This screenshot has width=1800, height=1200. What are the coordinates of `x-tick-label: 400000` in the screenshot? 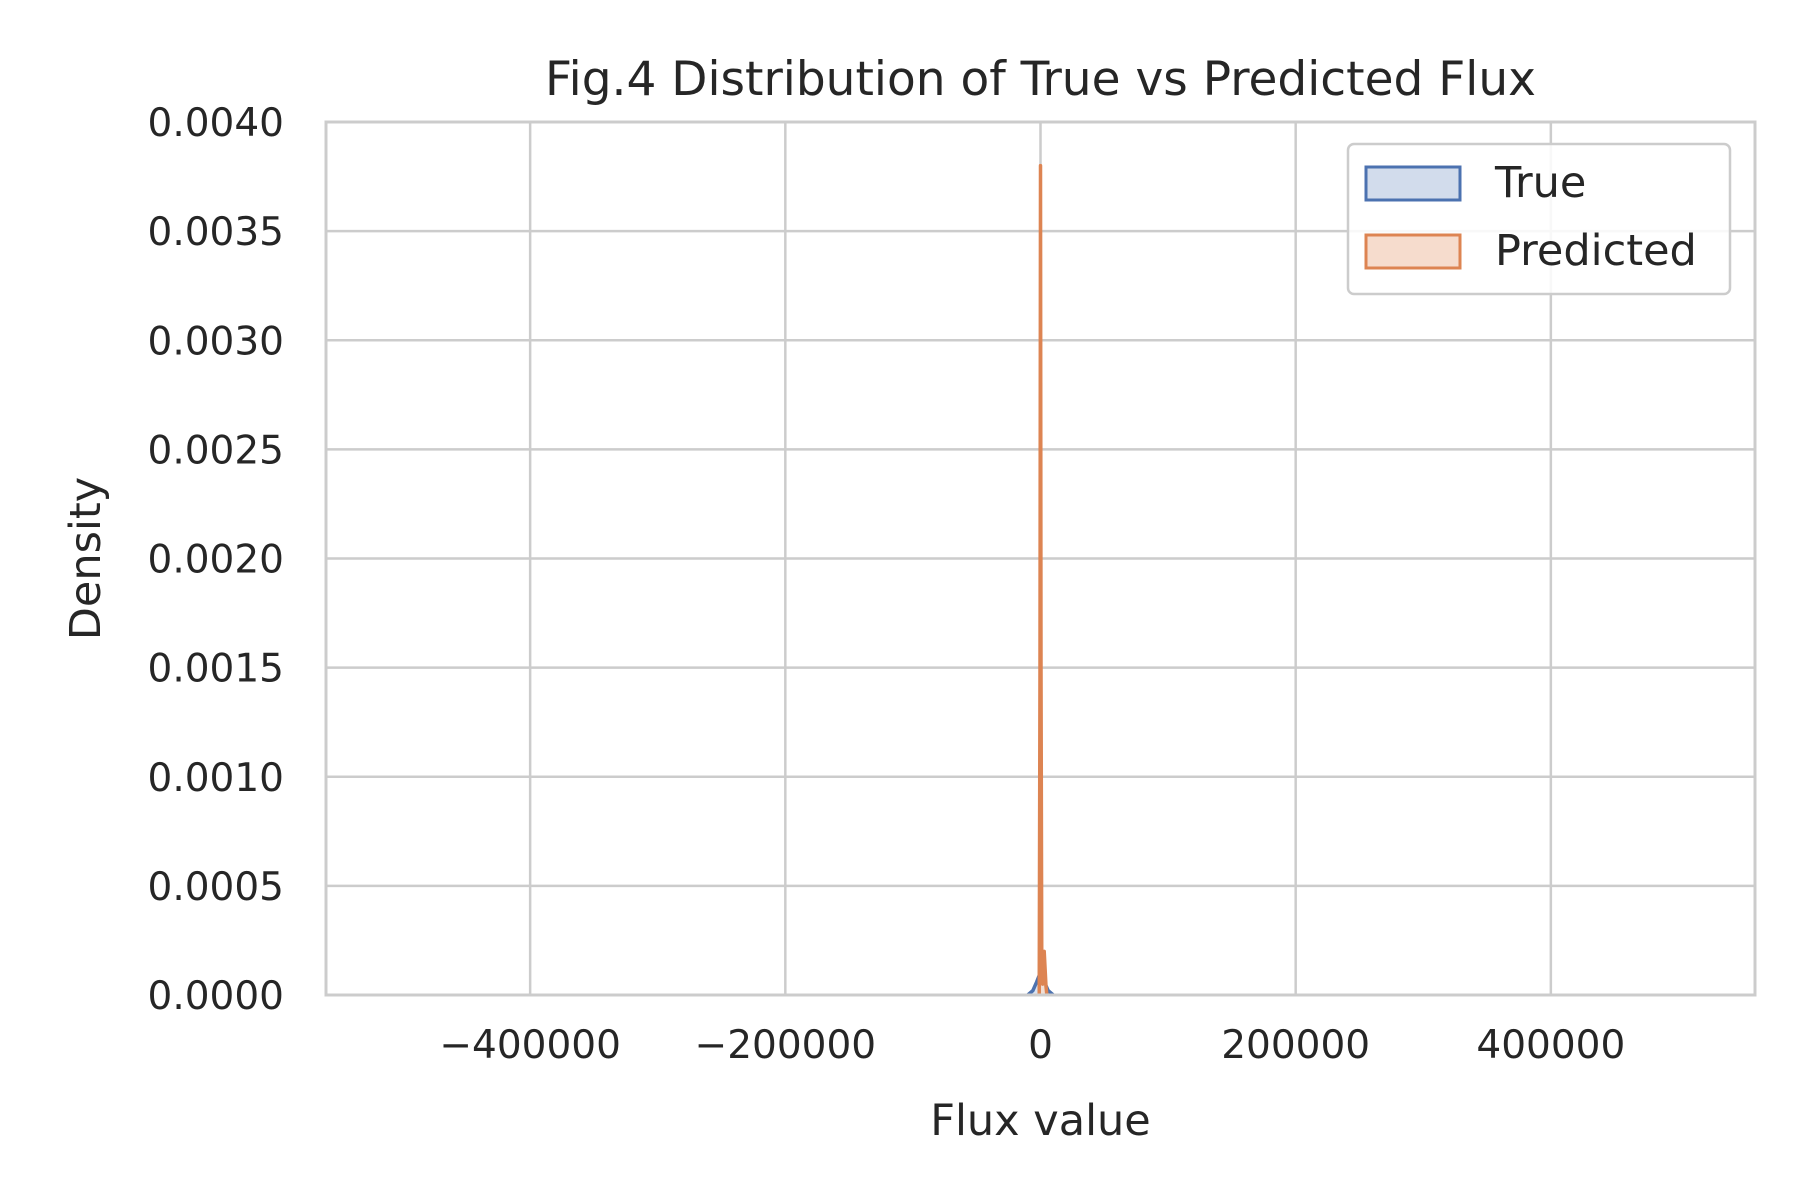 It's located at (1550, 1045).